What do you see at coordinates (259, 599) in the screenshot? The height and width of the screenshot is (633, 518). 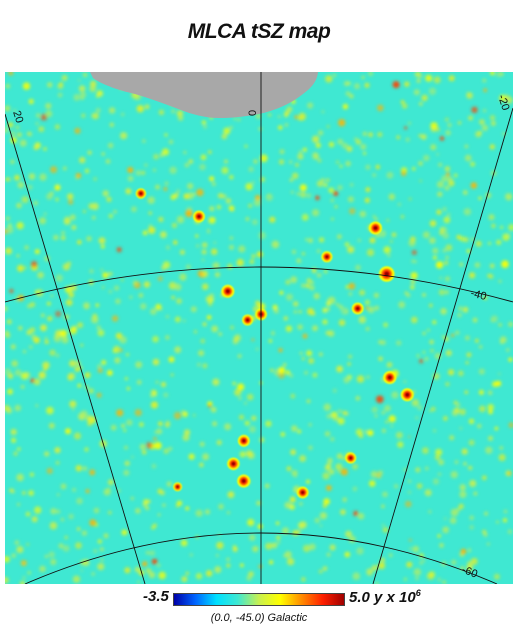 I see `colorbar` at bounding box center [259, 599].